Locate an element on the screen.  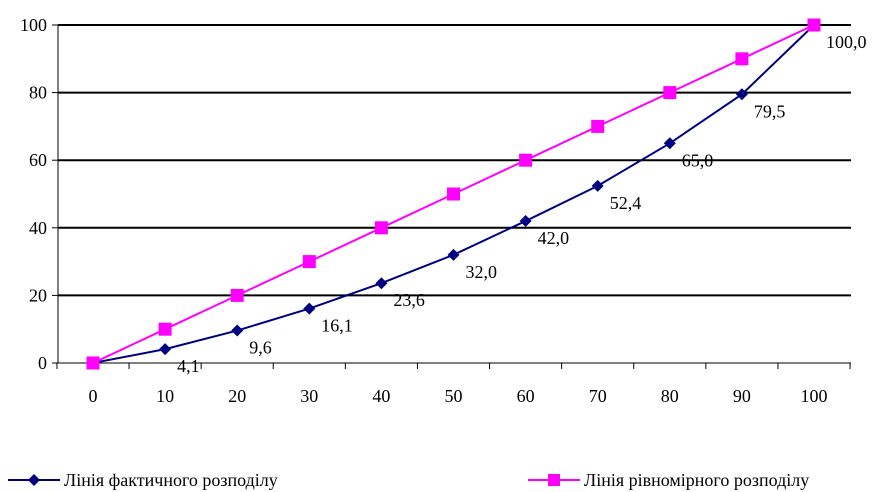
x-tick-label: 100 is located at coordinates (814, 396).